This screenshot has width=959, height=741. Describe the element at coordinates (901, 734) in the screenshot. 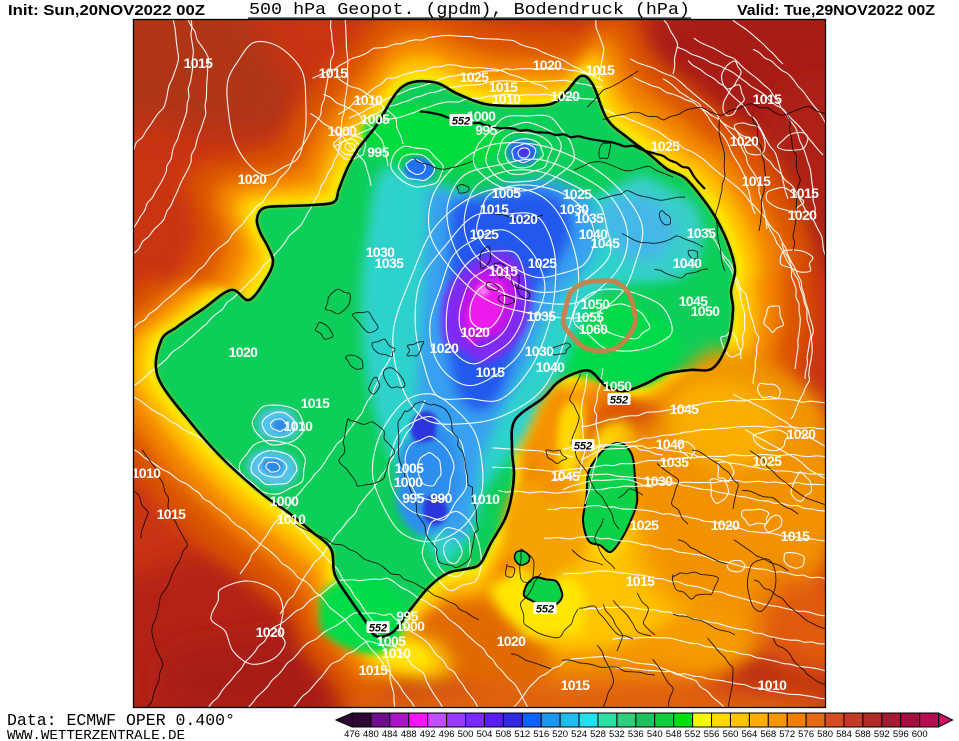

I see `svg-text: 596` at that location.